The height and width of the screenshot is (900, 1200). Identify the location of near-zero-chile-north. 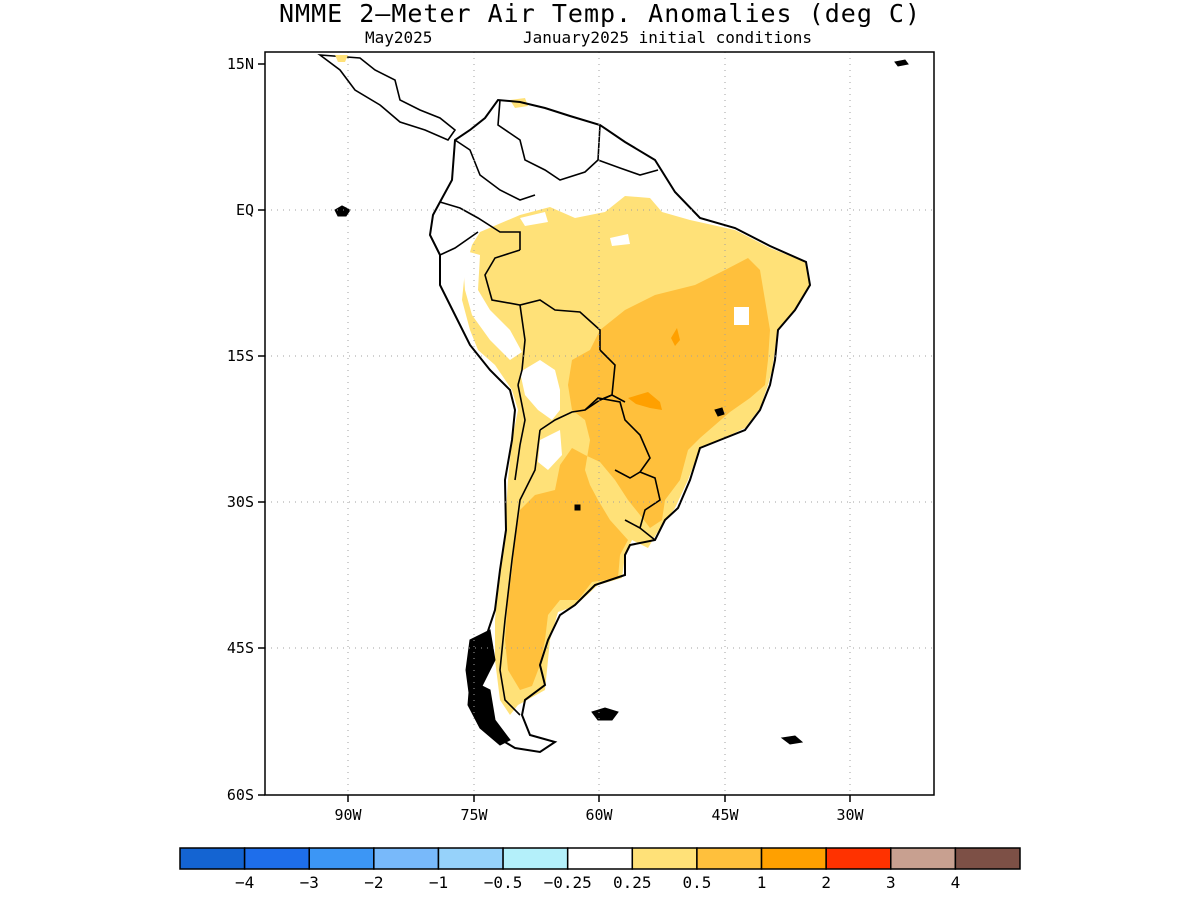
(550, 450).